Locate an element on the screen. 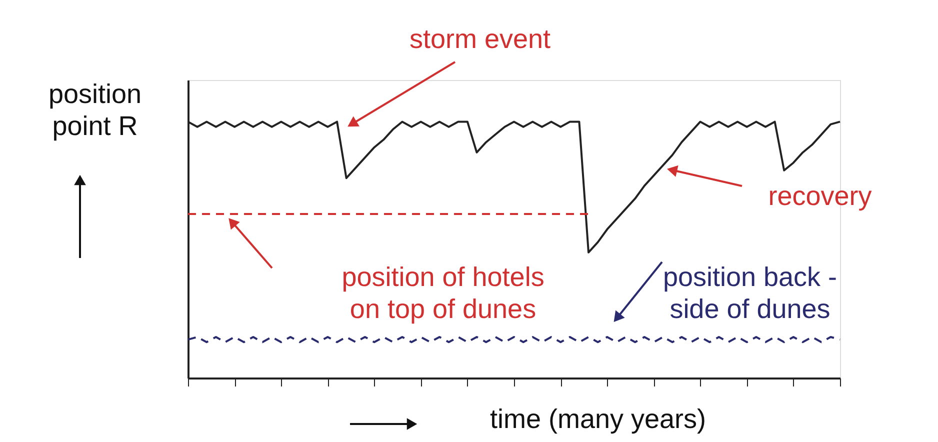  y-axis-title: position point R is located at coordinates (95, 110).